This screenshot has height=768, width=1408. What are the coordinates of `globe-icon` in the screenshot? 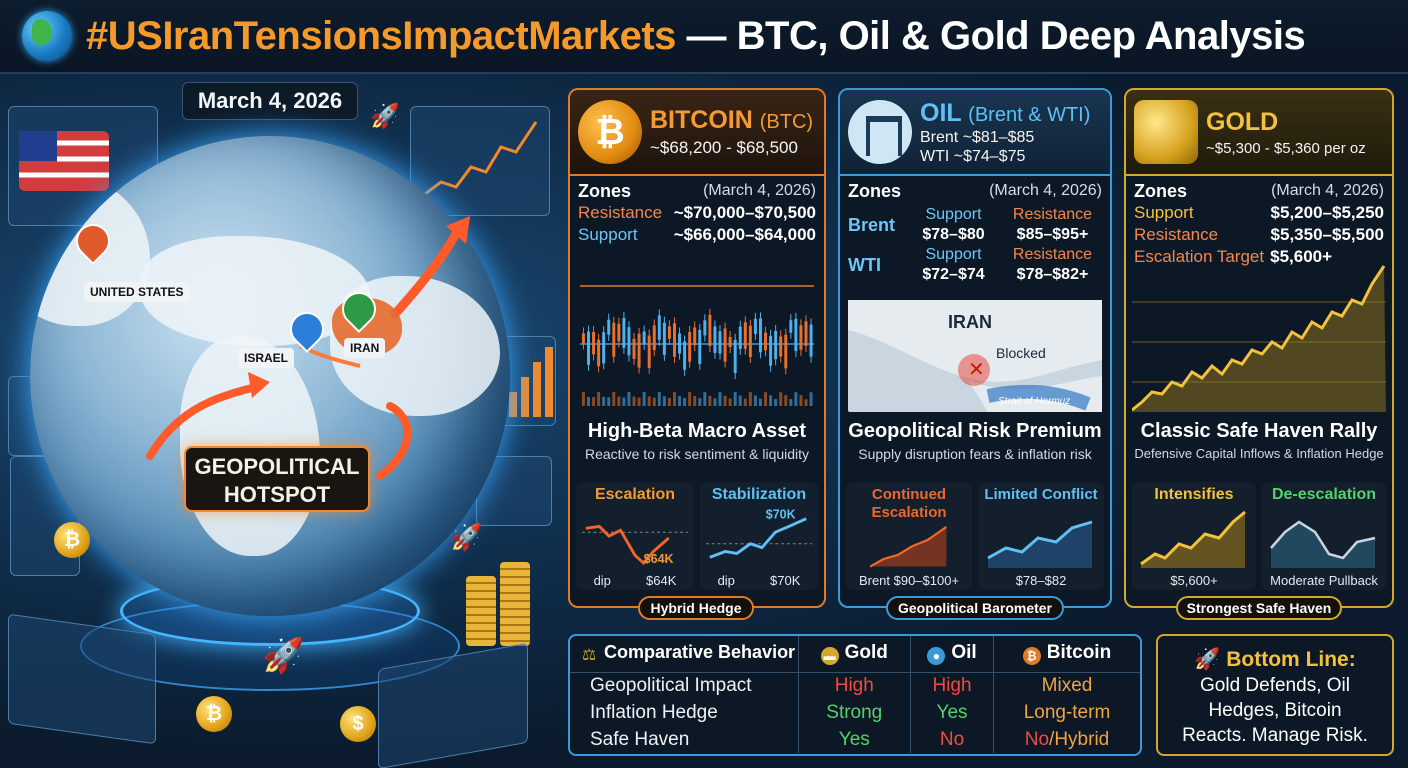 It's located at (47, 36).